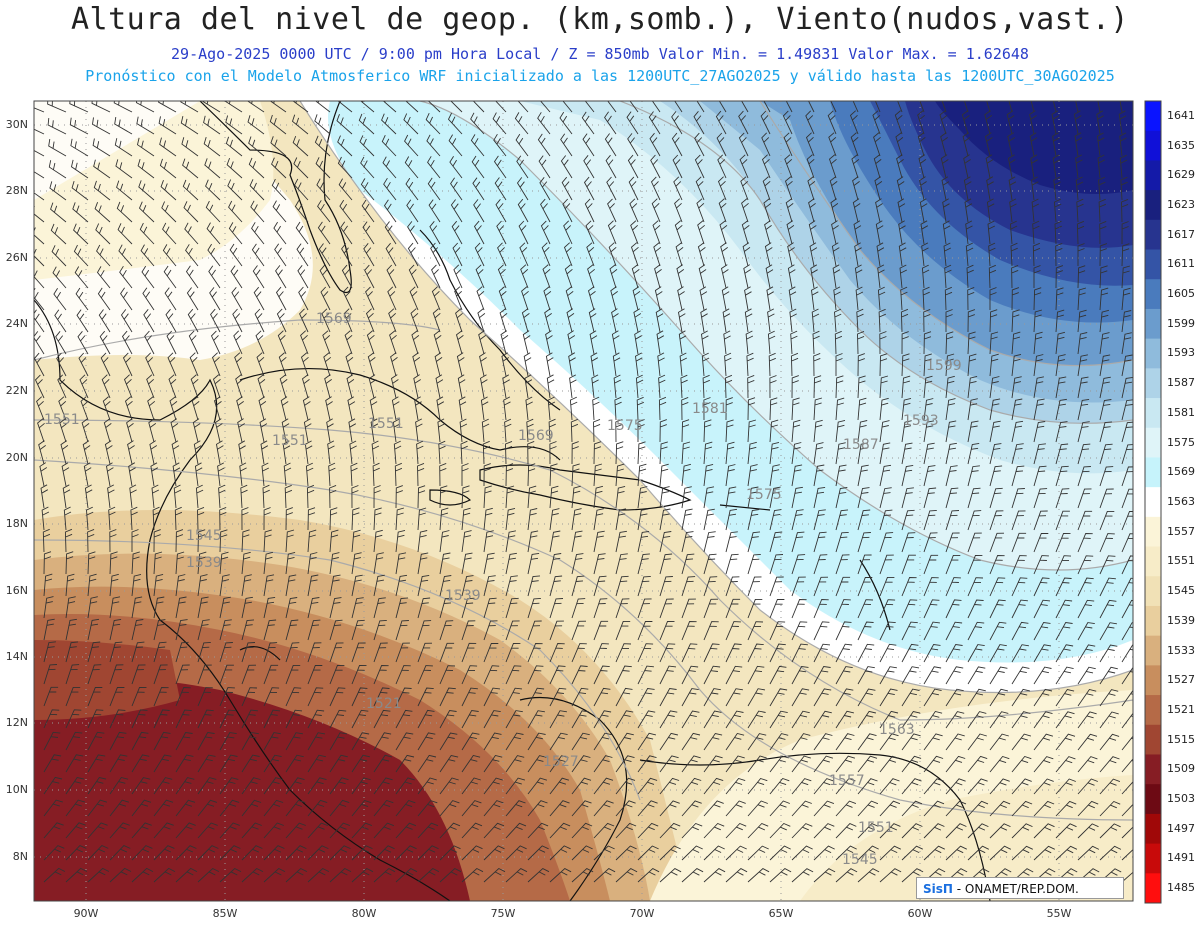  What do you see at coordinates (1153, 829) in the screenshot?
I see `colorbar-swatch` at bounding box center [1153, 829].